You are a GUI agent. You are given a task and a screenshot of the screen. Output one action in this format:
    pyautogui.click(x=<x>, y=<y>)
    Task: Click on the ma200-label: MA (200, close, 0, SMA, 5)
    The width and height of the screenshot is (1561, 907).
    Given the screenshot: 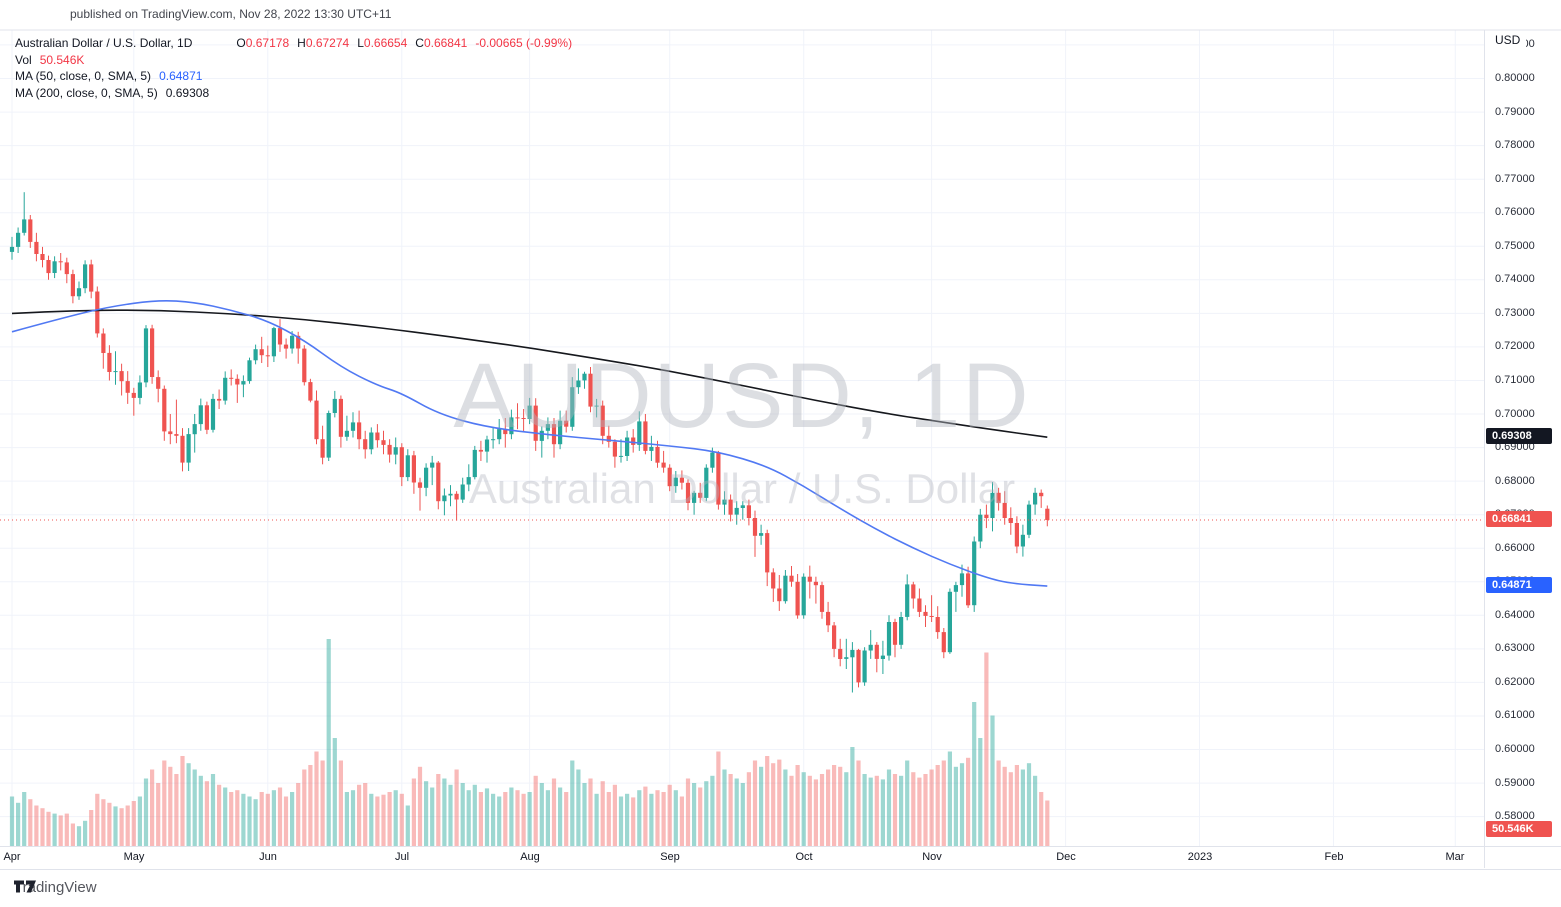 What is the action you would take?
    pyautogui.click(x=86, y=92)
    